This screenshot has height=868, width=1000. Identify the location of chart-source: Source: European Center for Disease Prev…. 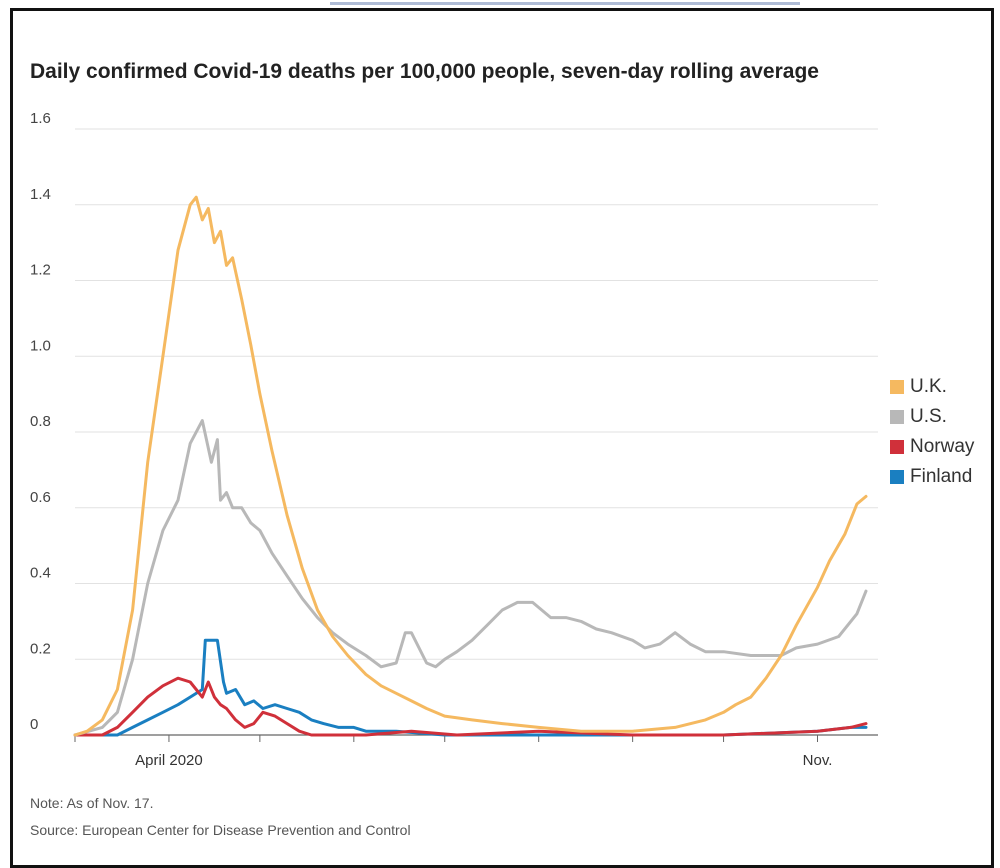
(220, 830).